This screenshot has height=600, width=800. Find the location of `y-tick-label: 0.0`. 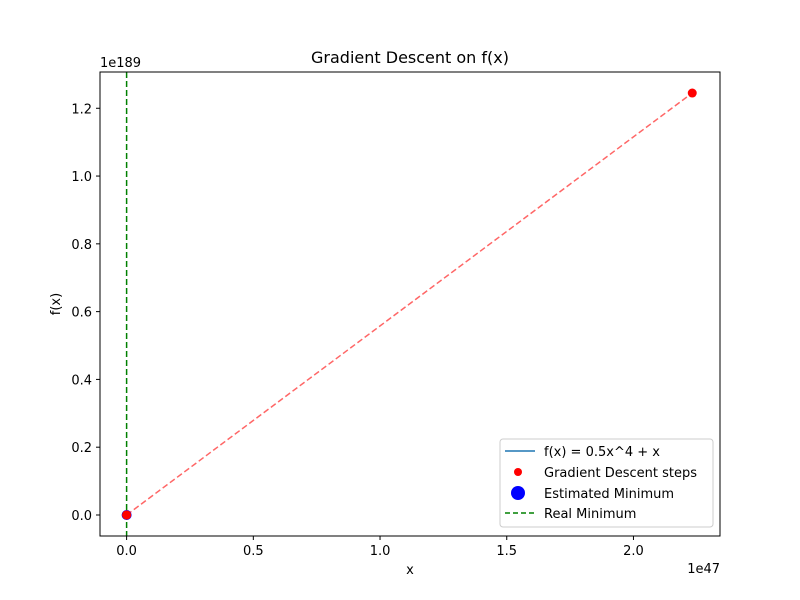

y-tick-label: 0.0 is located at coordinates (81, 516).